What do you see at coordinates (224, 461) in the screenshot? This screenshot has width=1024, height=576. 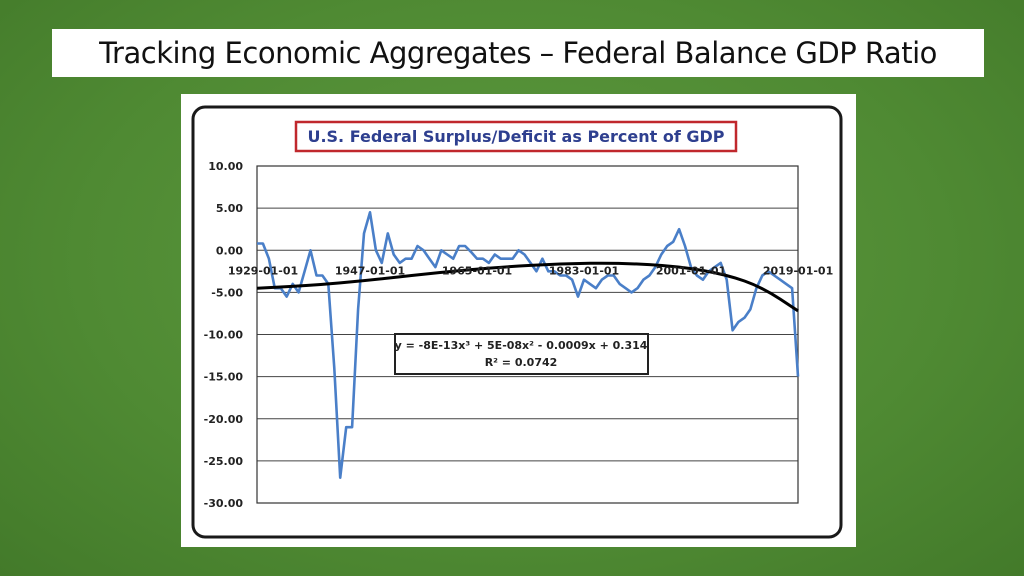 I see `y-tick-label: -25.00` at bounding box center [224, 461].